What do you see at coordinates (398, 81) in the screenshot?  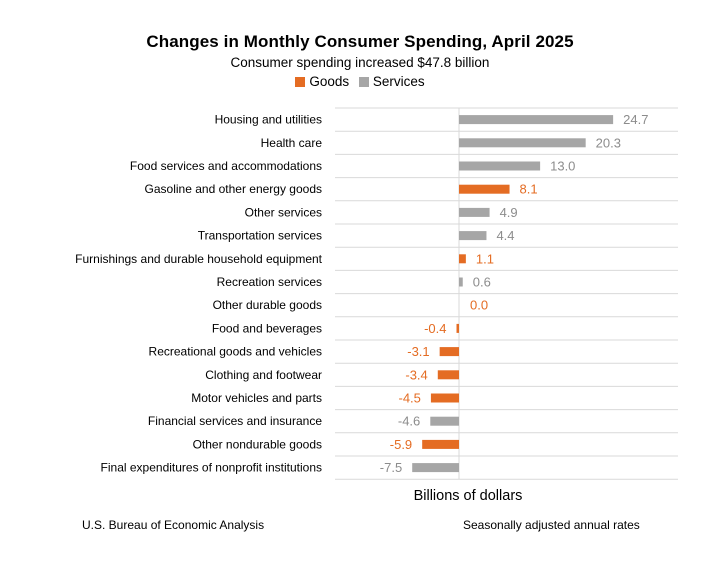 I see `legend-label-services: Services` at bounding box center [398, 81].